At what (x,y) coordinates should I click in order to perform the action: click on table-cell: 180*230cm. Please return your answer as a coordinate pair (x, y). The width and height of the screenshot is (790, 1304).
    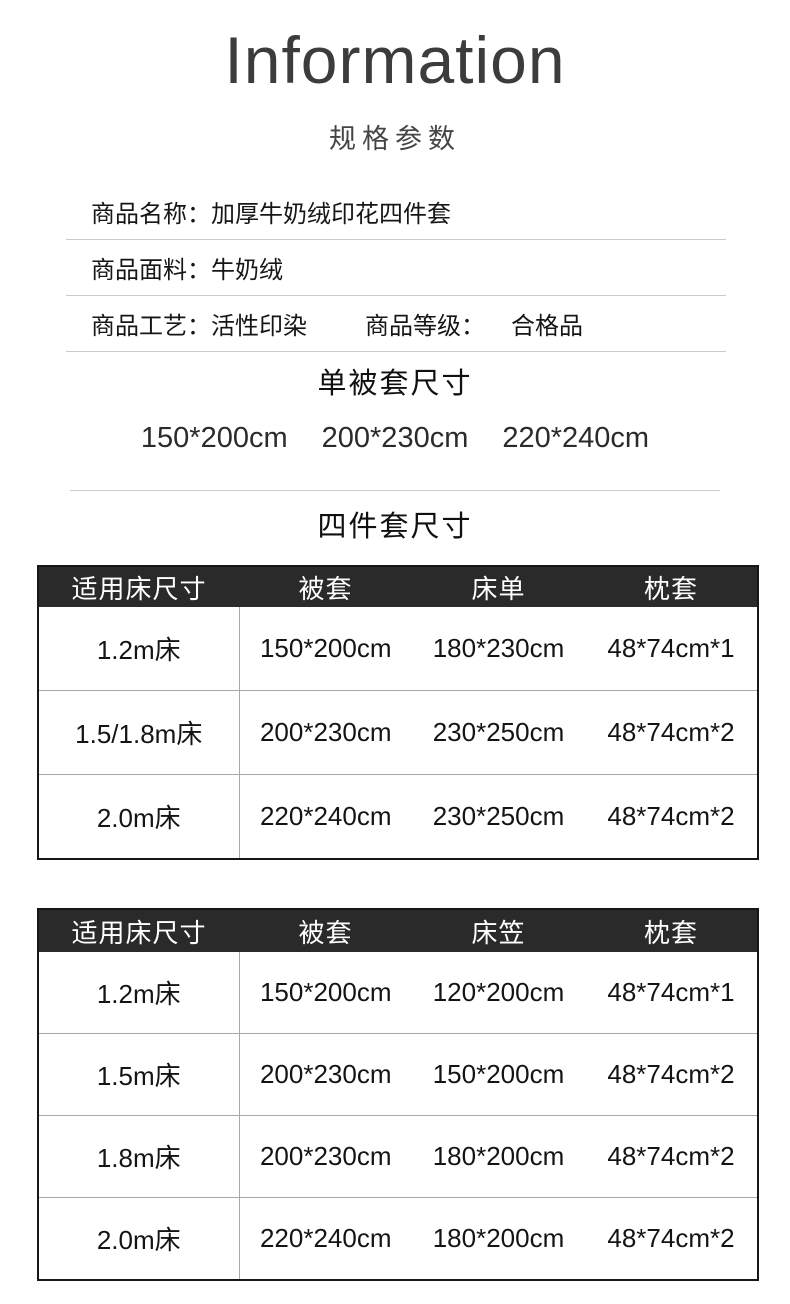
    Looking at the image, I should click on (498, 648).